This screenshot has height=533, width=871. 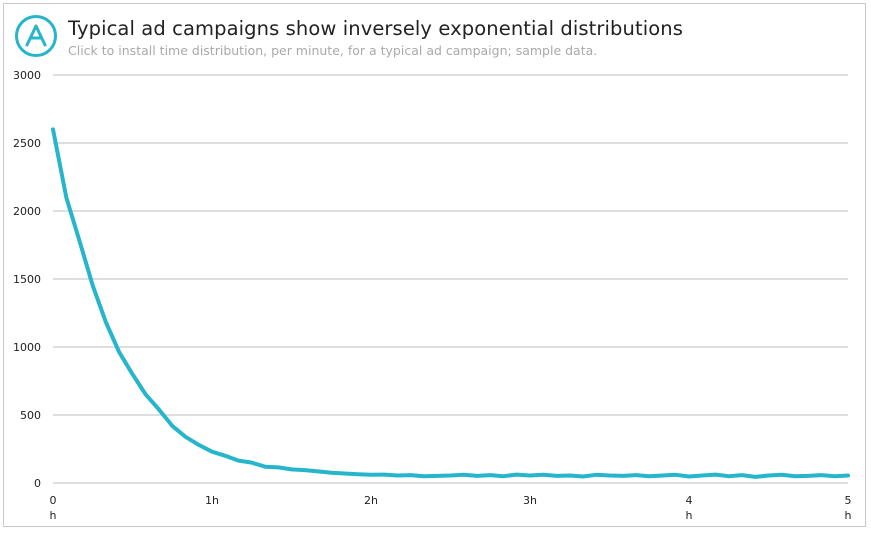 What do you see at coordinates (53, 500) in the screenshot?
I see `x-tick-label: 0` at bounding box center [53, 500].